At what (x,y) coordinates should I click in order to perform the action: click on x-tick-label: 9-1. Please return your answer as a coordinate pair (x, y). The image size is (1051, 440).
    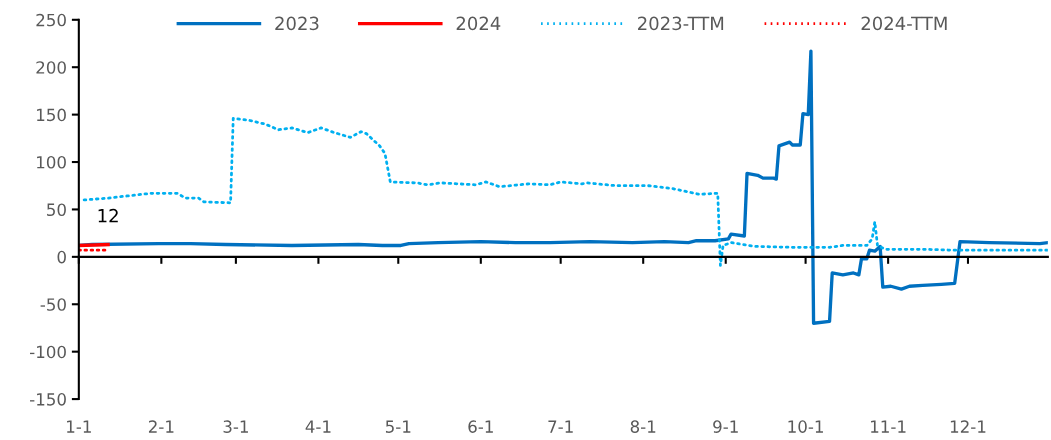
    Looking at the image, I should click on (725, 426).